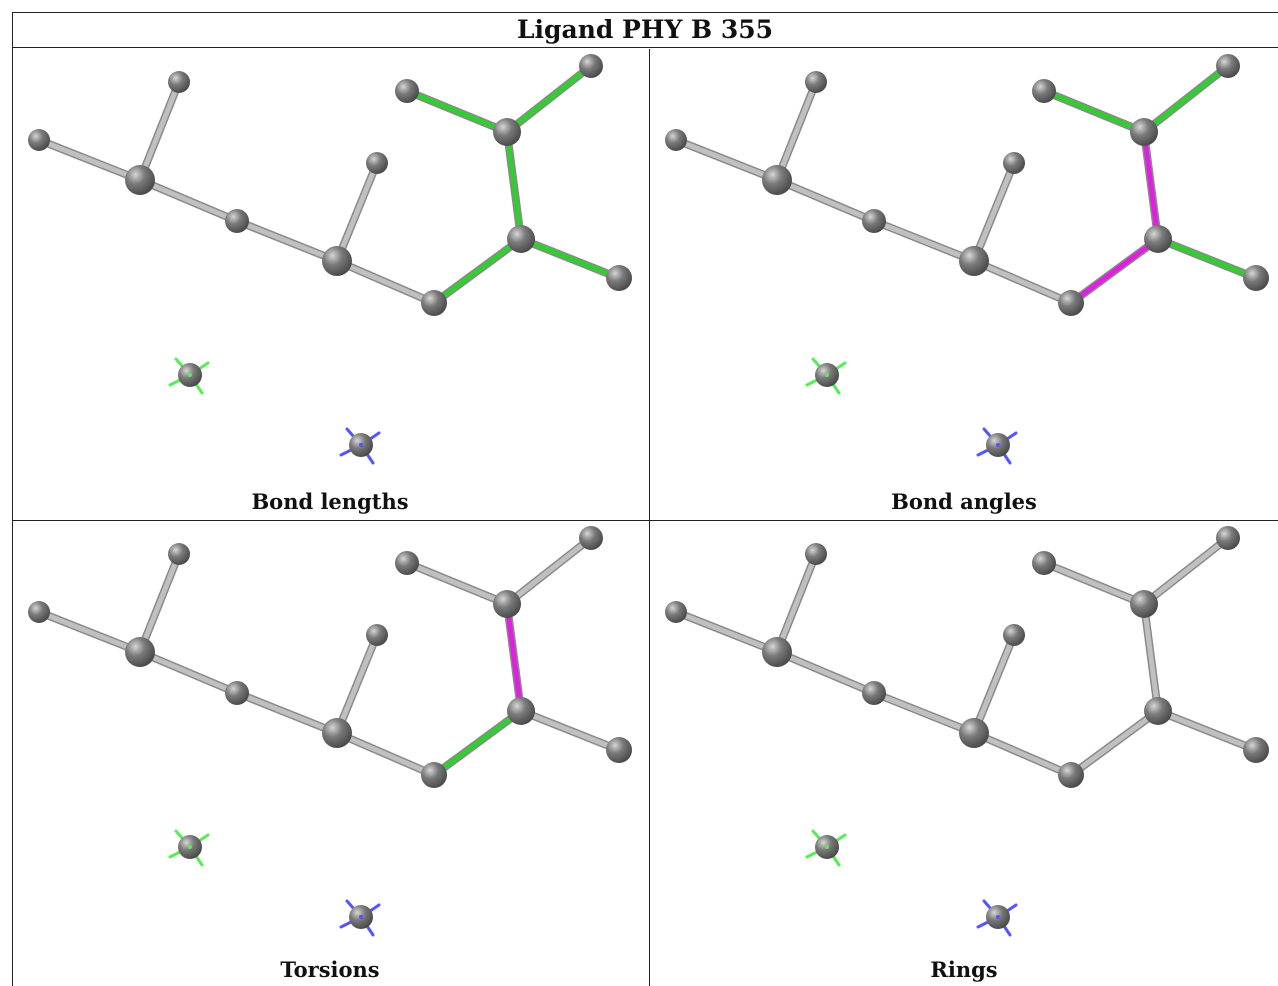  What do you see at coordinates (964, 969) in the screenshot?
I see `panel-caption: Rings` at bounding box center [964, 969].